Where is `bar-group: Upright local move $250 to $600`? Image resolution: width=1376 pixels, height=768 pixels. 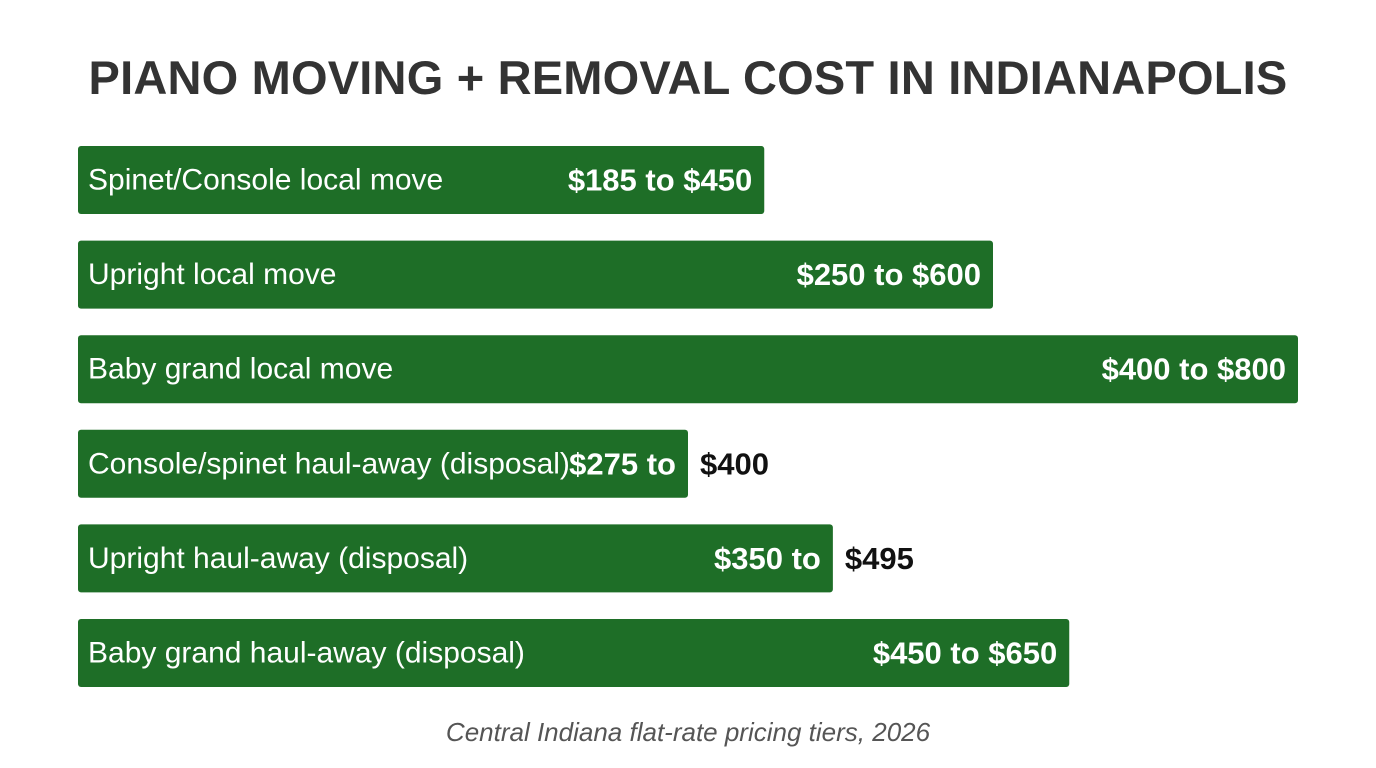 bar-group: Upright local move $250 to $600 is located at coordinates (535, 274).